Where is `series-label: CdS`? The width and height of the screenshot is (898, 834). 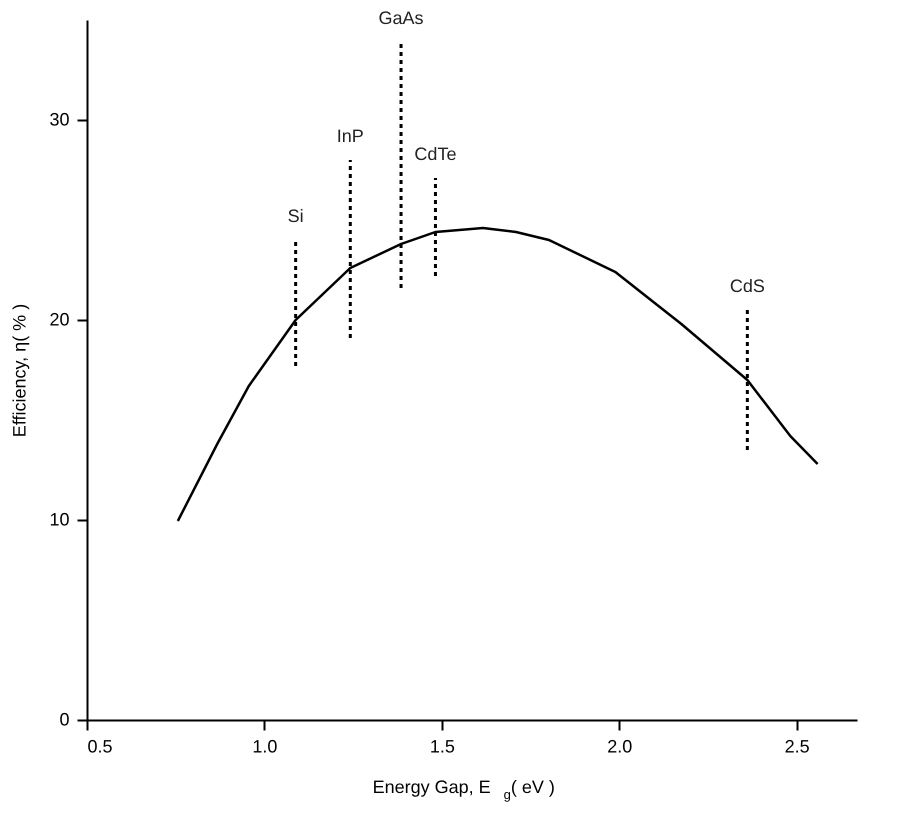 series-label: CdS is located at coordinates (747, 286).